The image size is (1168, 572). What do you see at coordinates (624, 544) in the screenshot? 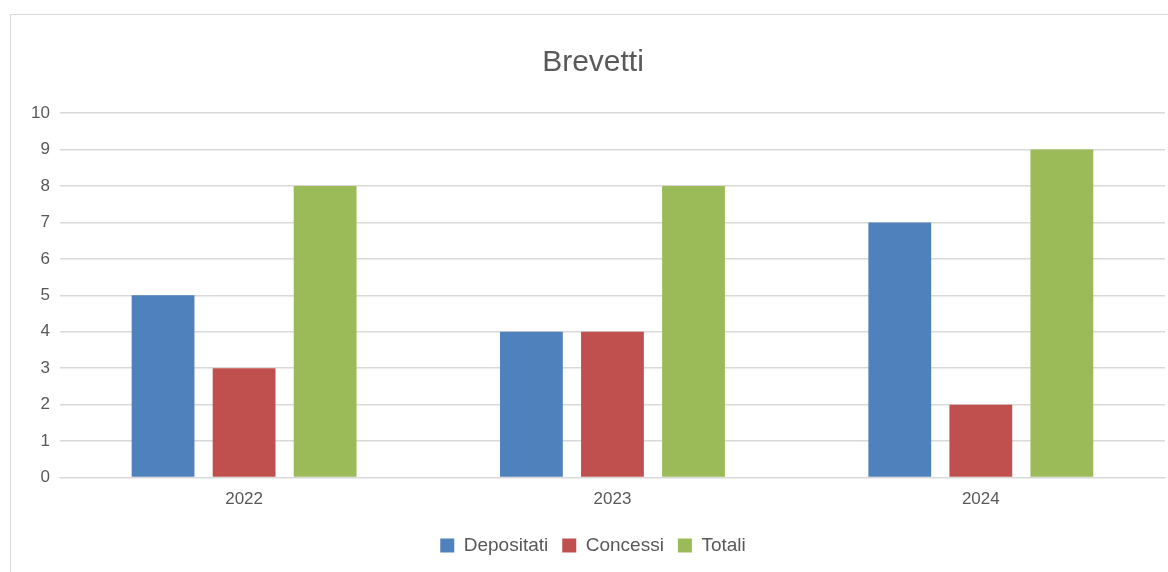
I see `legend-label: Concessi` at bounding box center [624, 544].